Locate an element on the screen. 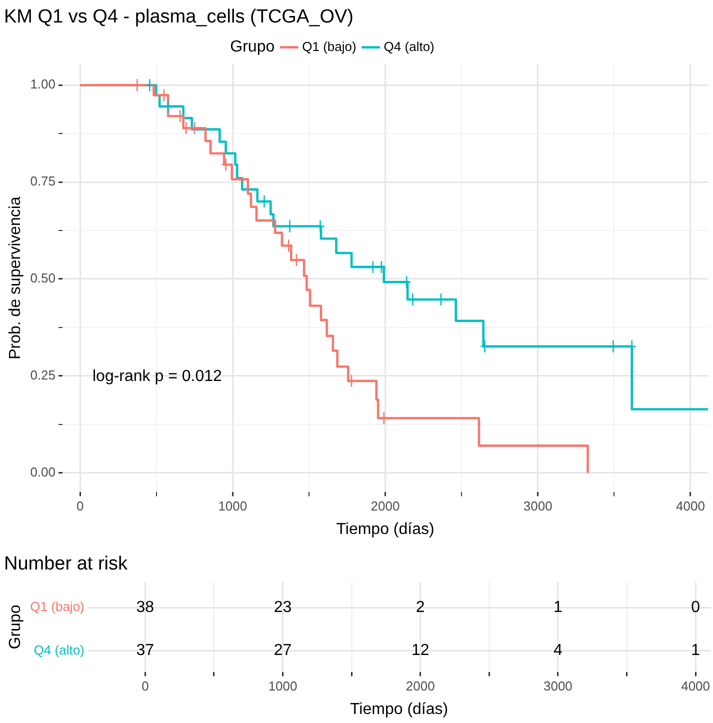 Image resolution: width=713 pixels, height=723 pixels. y-tick-label: 0.00 is located at coordinates (43, 472).